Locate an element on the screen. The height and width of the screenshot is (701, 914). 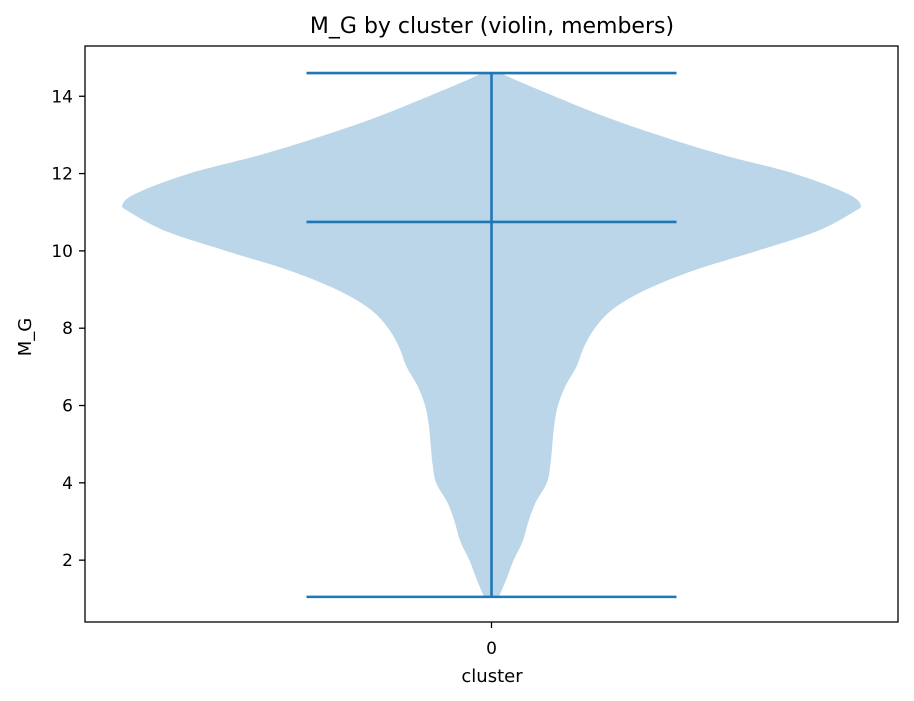
y-tick-label: 4 is located at coordinates (67, 484).